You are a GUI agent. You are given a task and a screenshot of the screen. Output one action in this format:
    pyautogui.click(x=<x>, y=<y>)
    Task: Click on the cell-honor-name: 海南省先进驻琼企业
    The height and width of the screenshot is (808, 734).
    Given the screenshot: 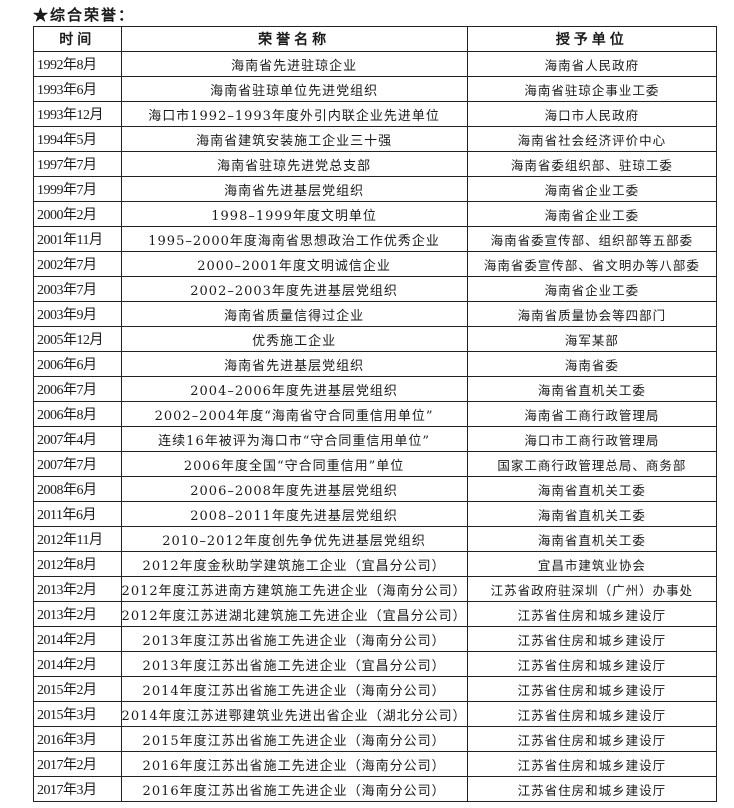 What is the action you would take?
    pyautogui.click(x=294, y=64)
    